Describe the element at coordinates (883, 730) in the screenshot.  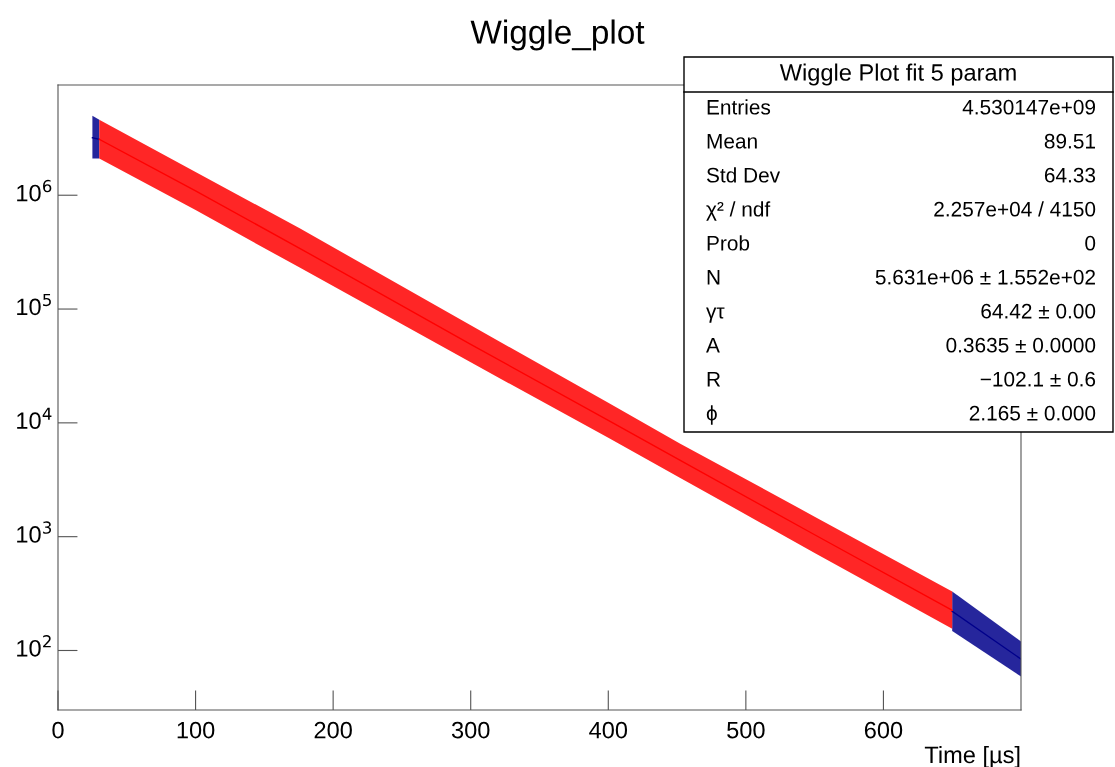
I see `x-tick-label: 600` at that location.